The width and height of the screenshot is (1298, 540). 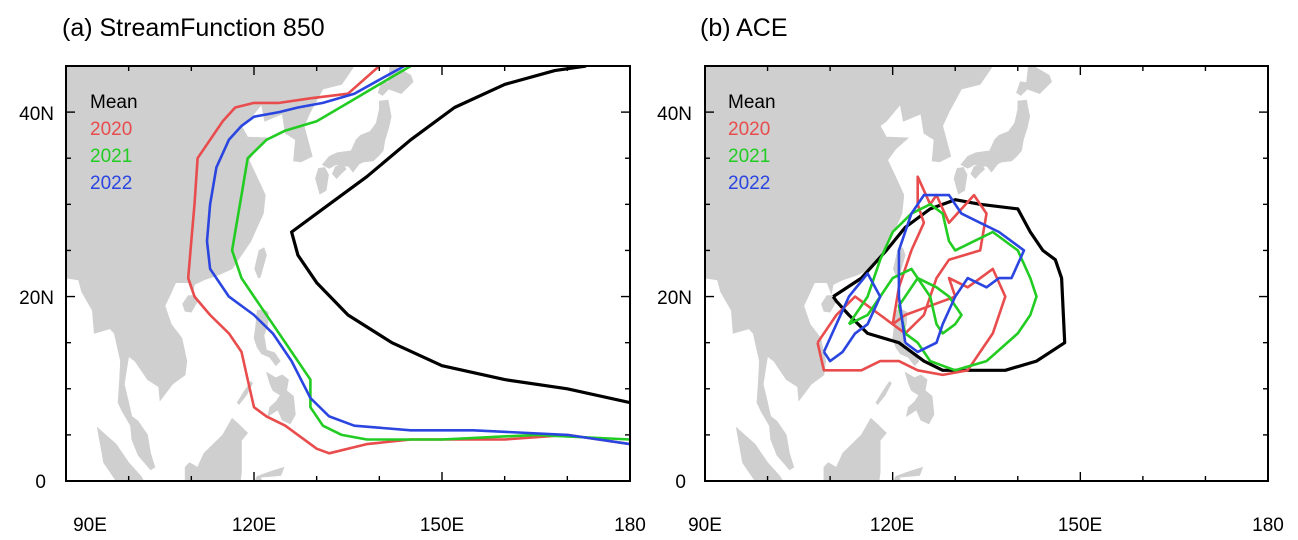 I want to click on series-line-2021, so click(x=942, y=287).